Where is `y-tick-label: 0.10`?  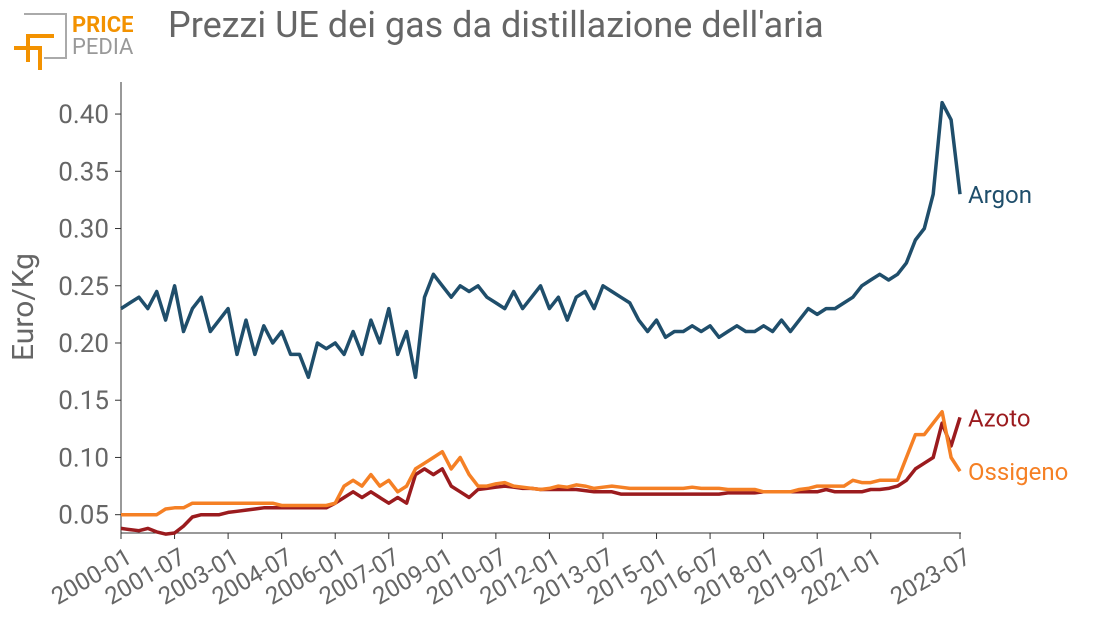 y-tick-label: 0.10 is located at coordinates (83, 458).